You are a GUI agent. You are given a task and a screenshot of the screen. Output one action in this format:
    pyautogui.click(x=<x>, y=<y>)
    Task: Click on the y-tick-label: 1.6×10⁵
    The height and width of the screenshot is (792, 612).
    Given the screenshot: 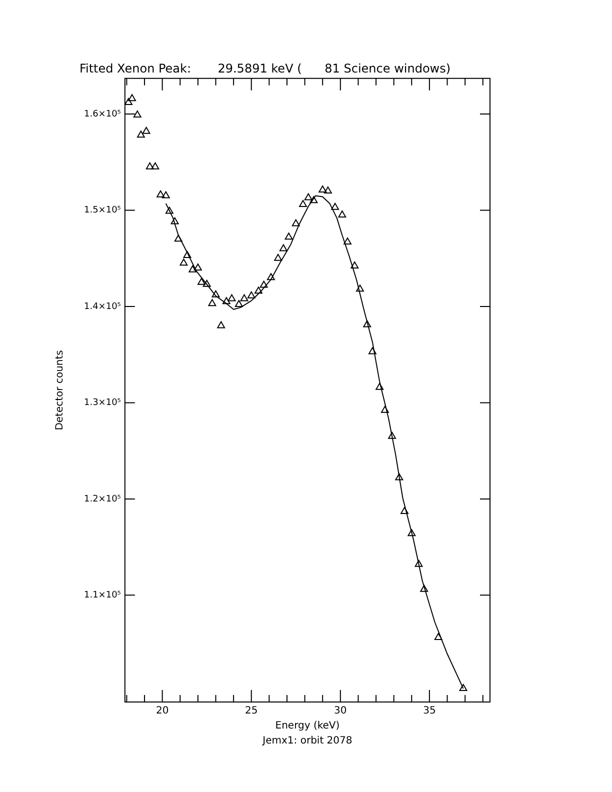 What is the action you would take?
    pyautogui.click(x=103, y=114)
    